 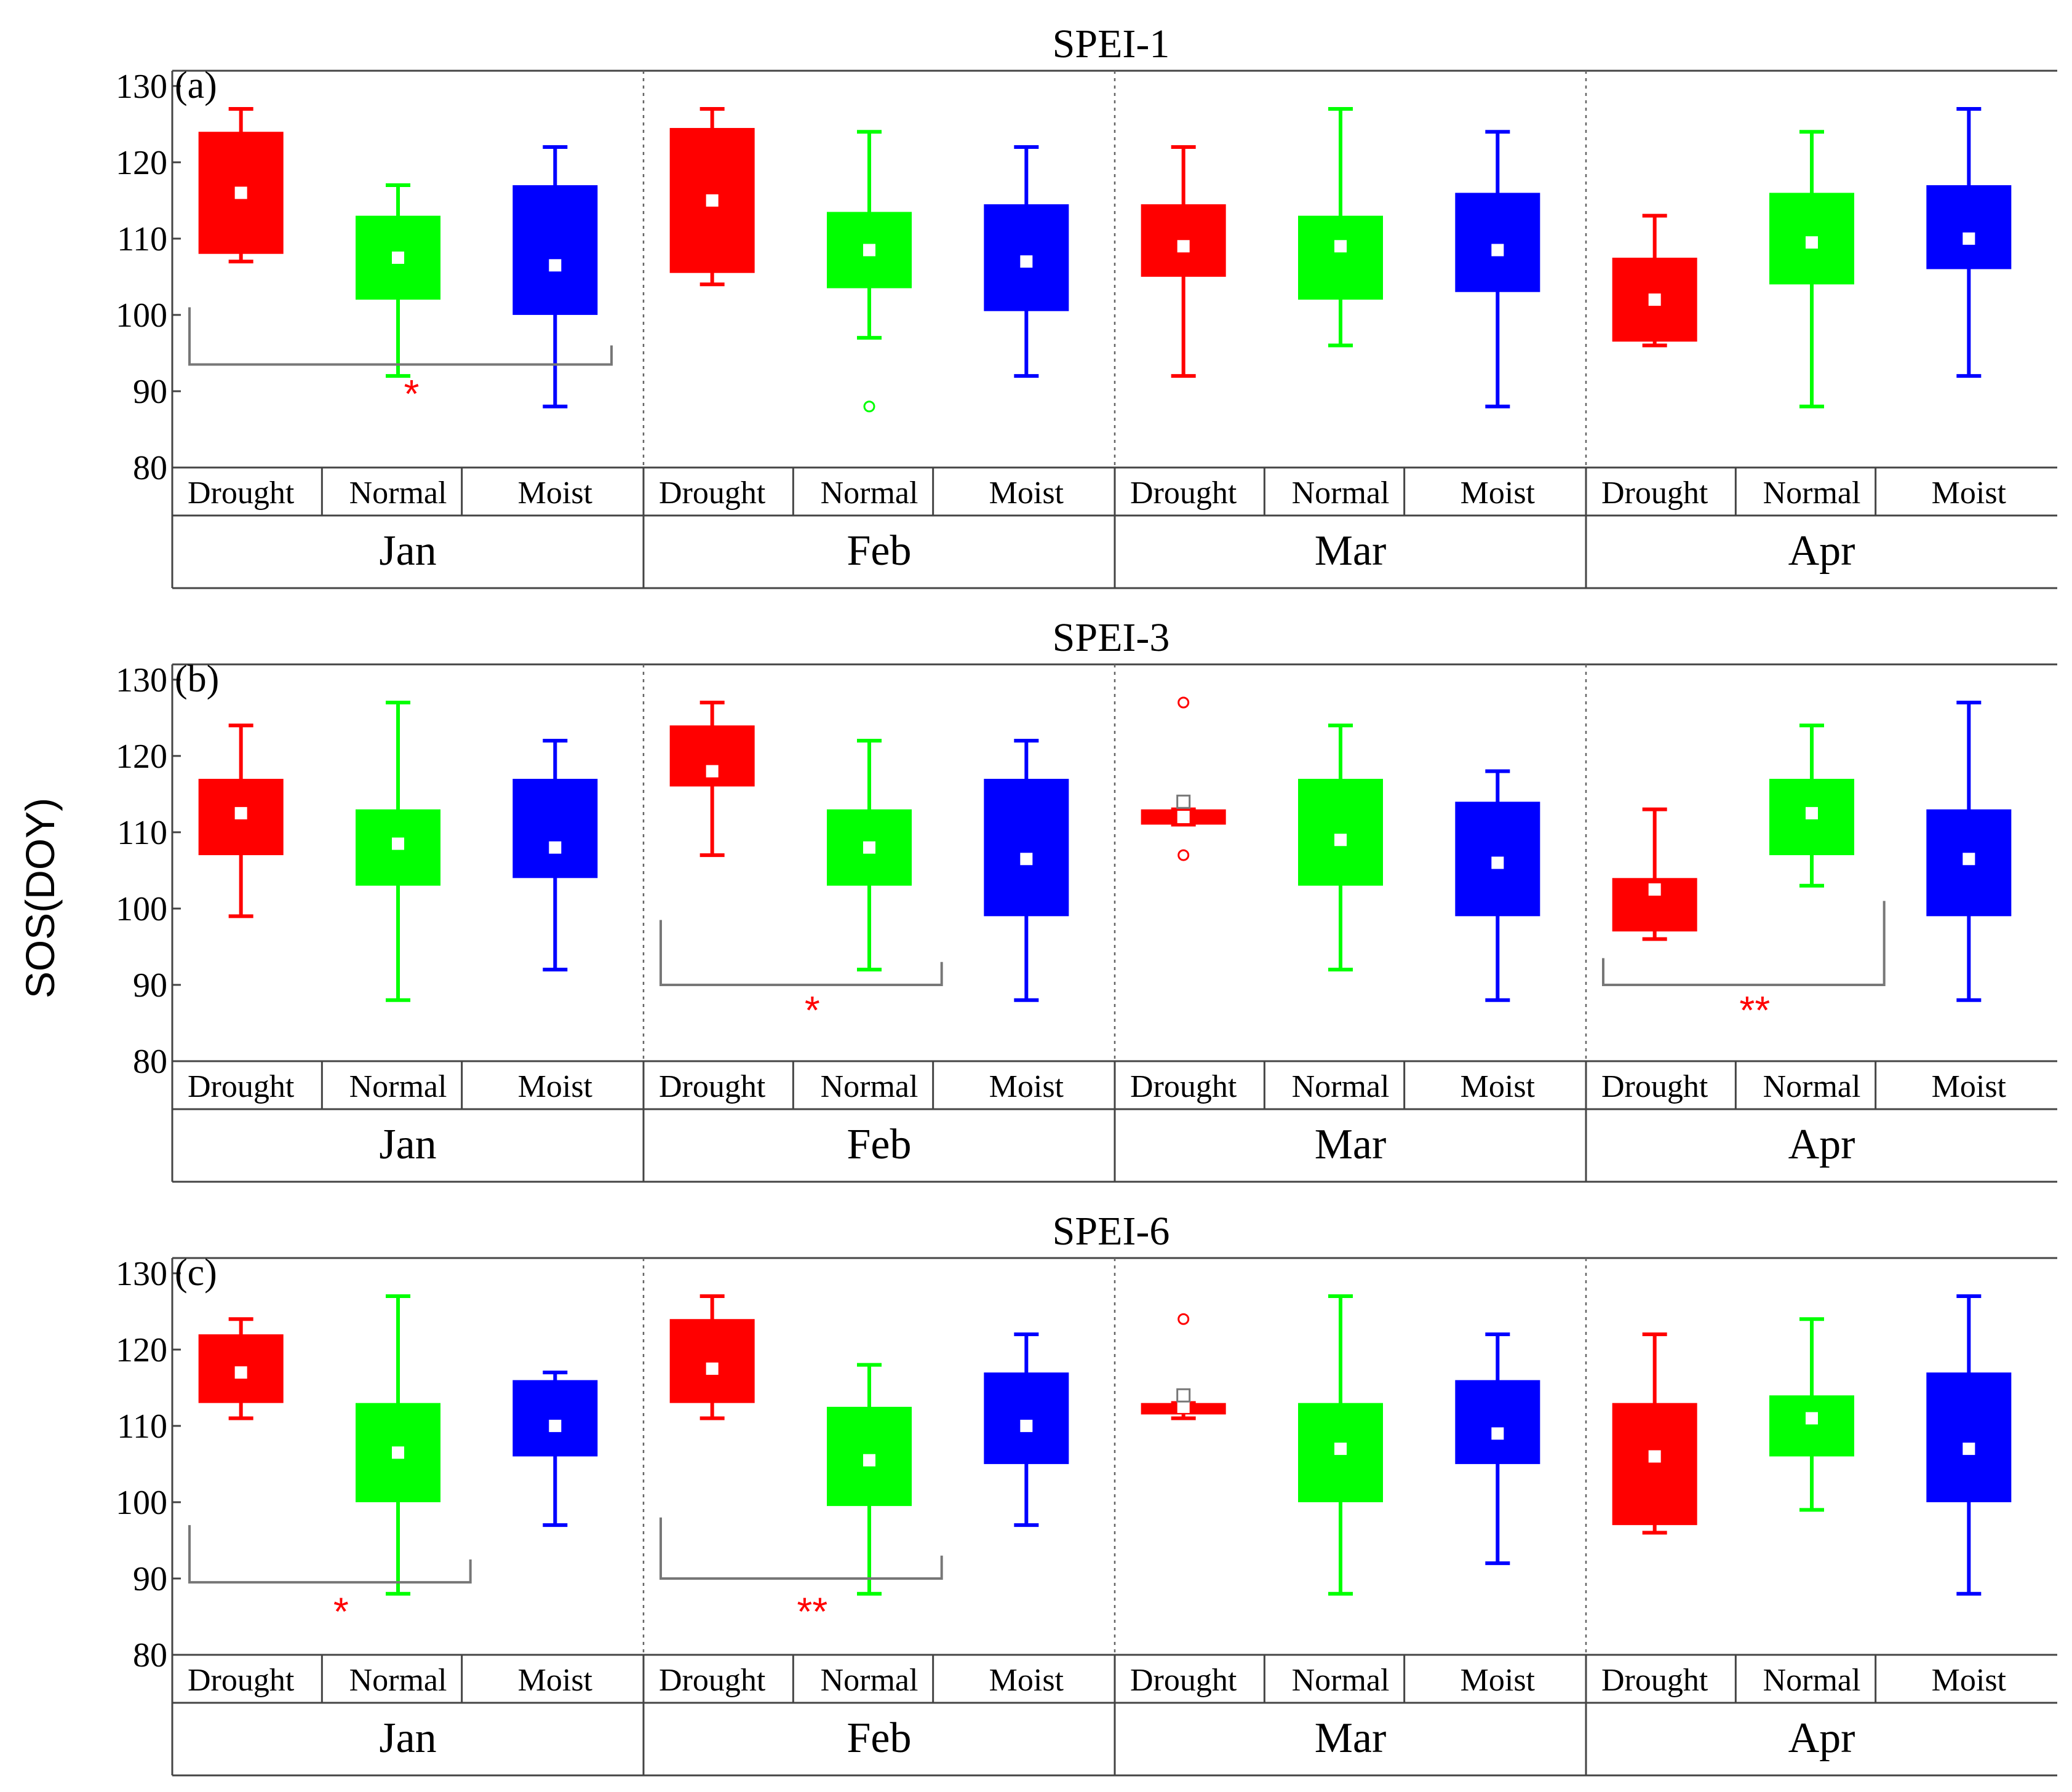 What do you see at coordinates (812, 1612) in the screenshot?
I see `significance-label: **` at bounding box center [812, 1612].